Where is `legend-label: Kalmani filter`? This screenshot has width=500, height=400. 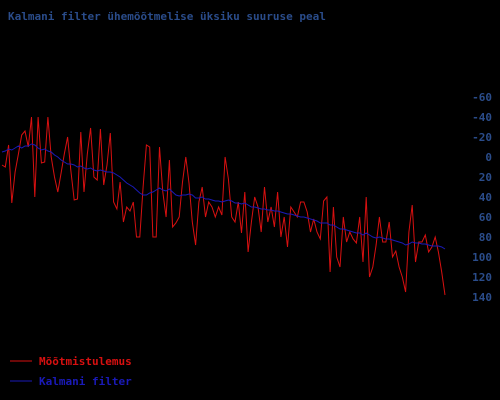
legend-label: Kalmani filter is located at coordinates (85, 381).